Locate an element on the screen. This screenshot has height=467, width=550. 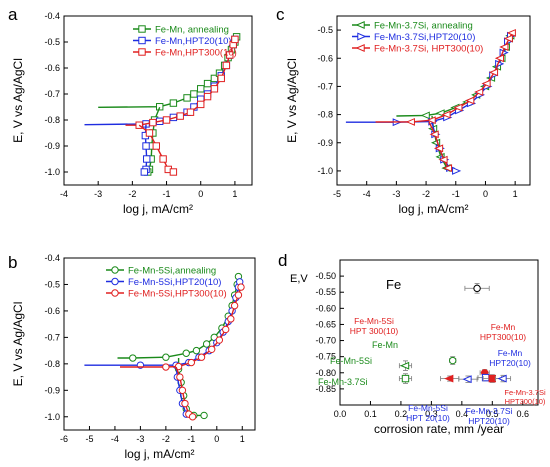
y-axis-label: E, V vs Ag/AgCl is located at coordinates (18, 344).